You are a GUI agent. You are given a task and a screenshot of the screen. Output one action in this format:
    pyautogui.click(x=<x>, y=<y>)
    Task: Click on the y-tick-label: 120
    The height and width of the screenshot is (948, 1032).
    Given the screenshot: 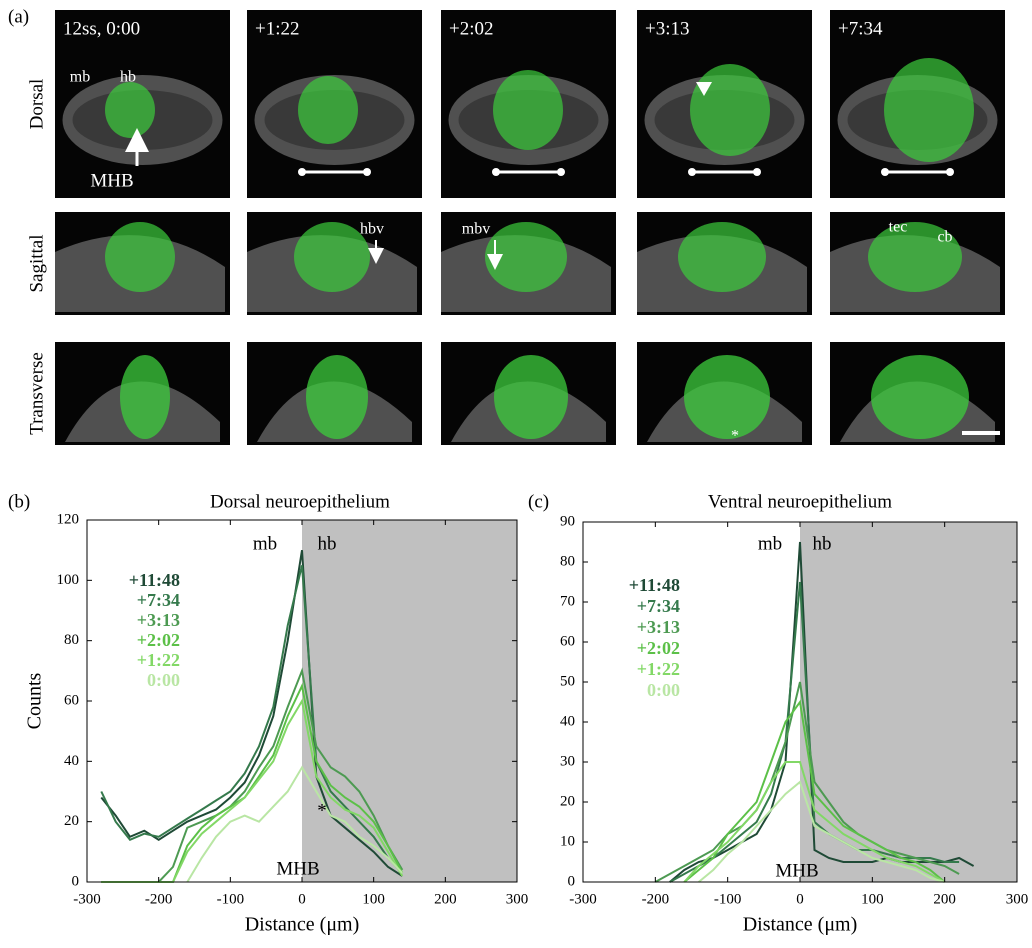 What is the action you would take?
    pyautogui.click(x=68, y=519)
    